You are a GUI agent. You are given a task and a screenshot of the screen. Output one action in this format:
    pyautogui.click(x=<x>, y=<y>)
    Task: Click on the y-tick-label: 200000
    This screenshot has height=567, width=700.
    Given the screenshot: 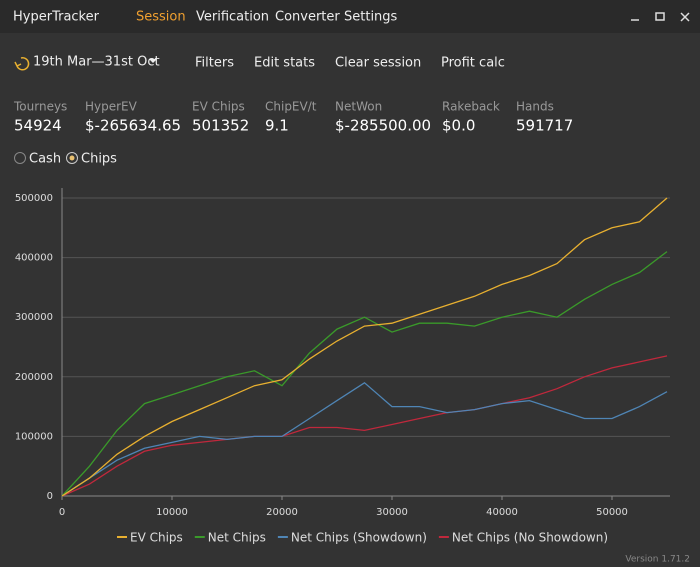 What is the action you would take?
    pyautogui.click(x=34, y=377)
    